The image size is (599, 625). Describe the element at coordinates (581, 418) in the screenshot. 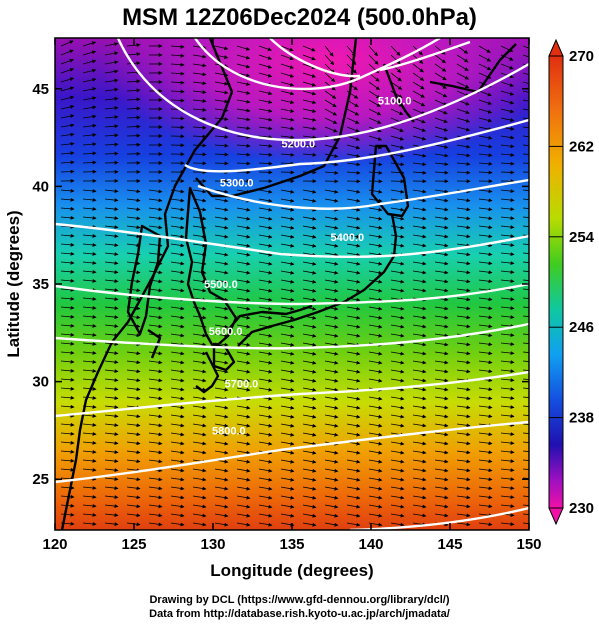

I see `colorbar-tick-label: 238` at that location.